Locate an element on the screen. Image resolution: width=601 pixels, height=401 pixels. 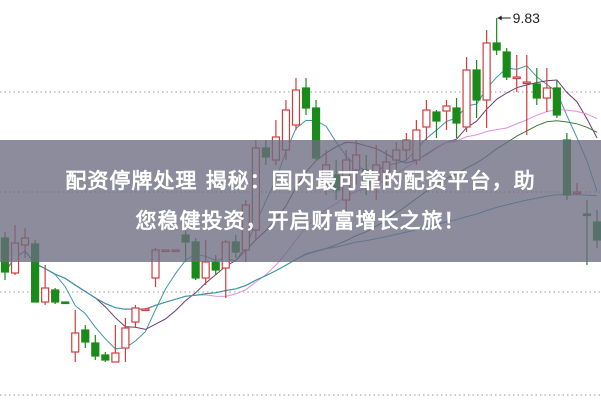
high-marker-arrow-icon is located at coordinates (499, 18).